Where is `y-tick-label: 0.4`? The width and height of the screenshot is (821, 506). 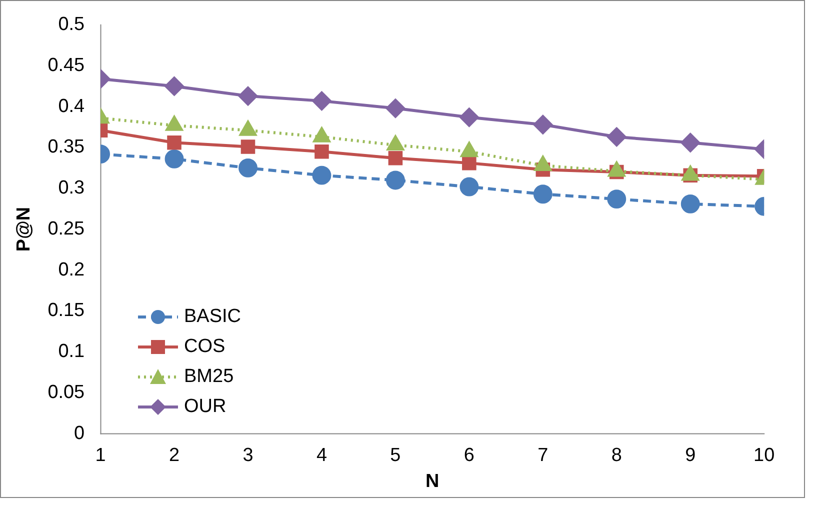
y-tick-label: 0.4 is located at coordinates (71, 106).